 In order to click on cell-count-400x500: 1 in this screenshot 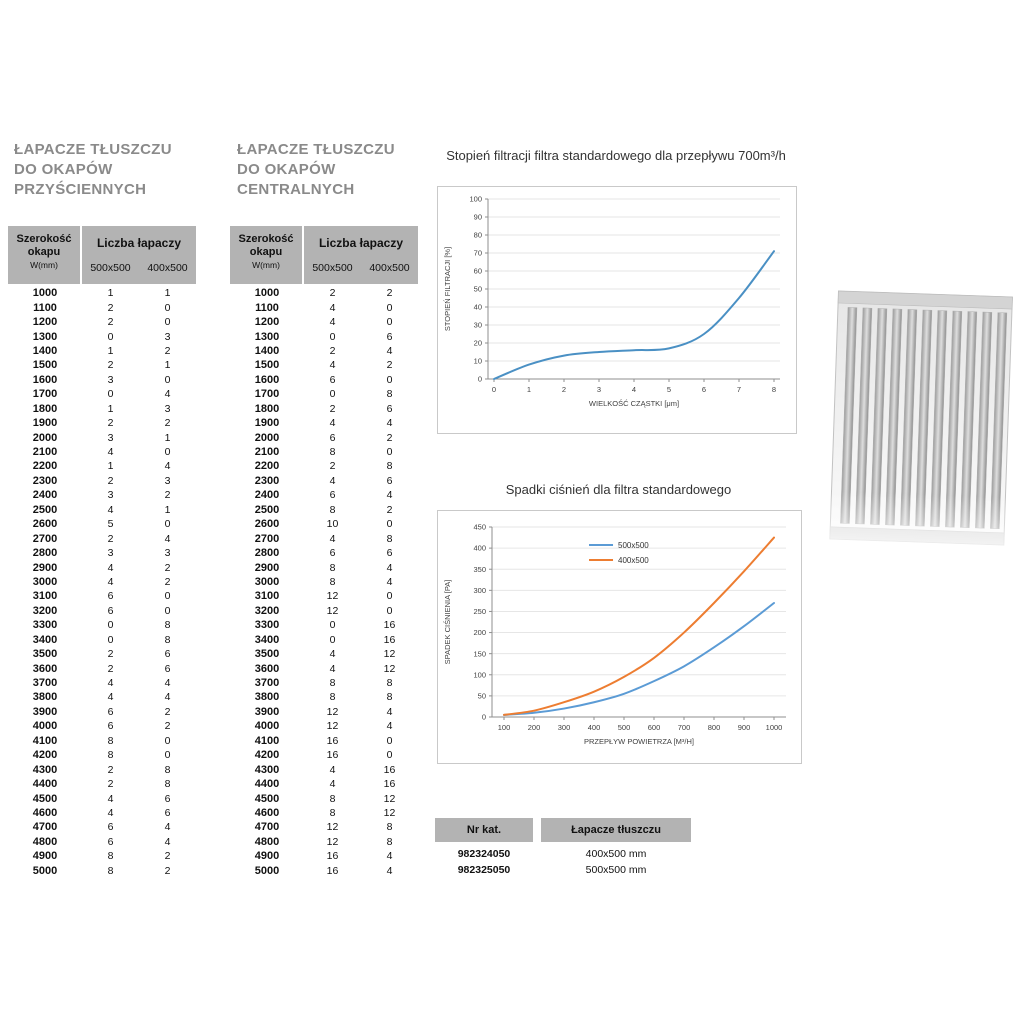, I will do `click(167, 437)`.